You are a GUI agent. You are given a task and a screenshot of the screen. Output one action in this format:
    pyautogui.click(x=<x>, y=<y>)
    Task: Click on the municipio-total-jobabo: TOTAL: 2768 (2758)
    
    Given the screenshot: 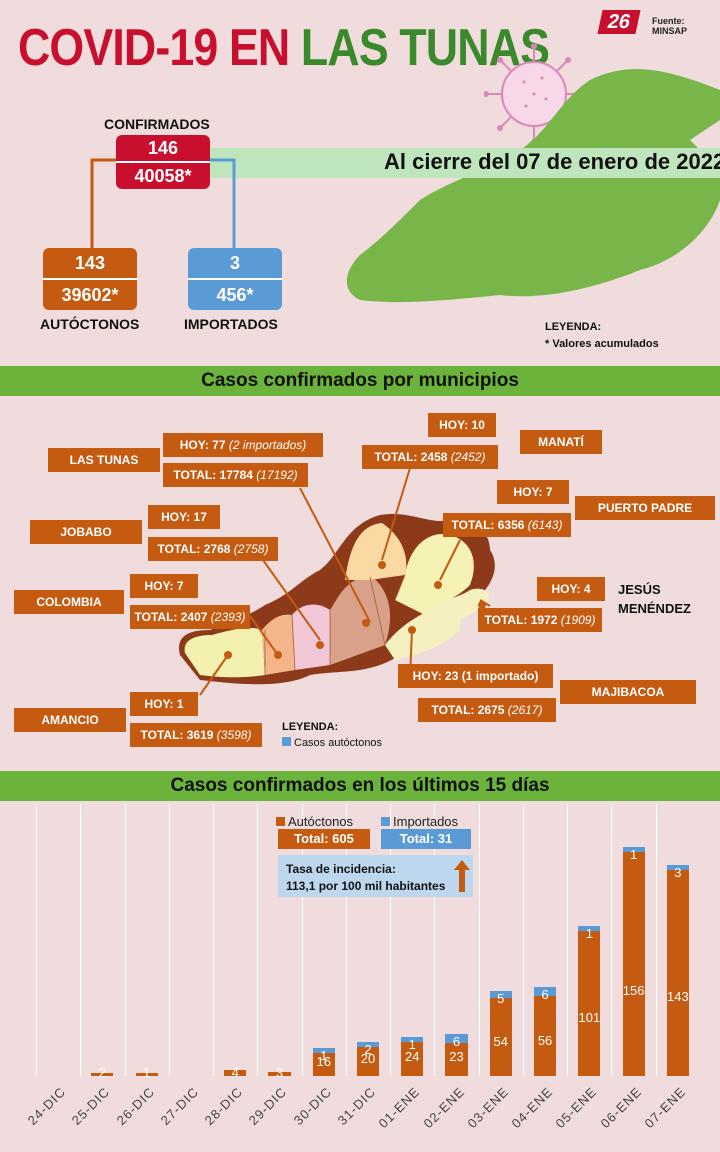 What is the action you would take?
    pyautogui.click(x=213, y=549)
    